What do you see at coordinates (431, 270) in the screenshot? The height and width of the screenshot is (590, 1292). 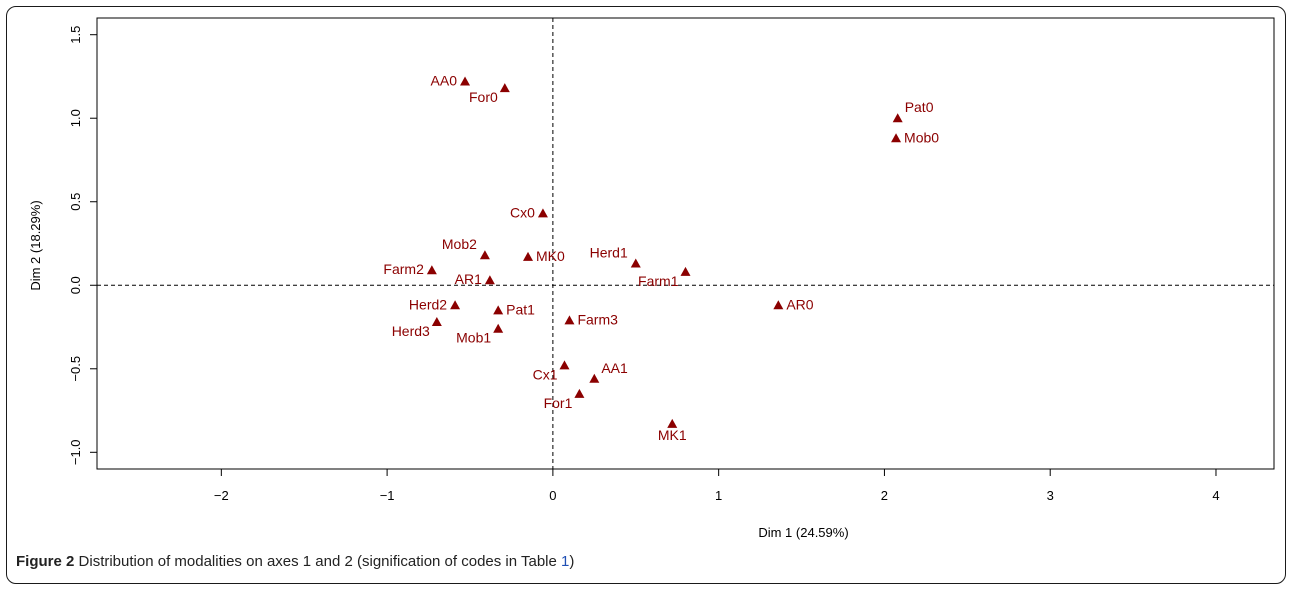 I see `point-marker-farm2` at bounding box center [431, 270].